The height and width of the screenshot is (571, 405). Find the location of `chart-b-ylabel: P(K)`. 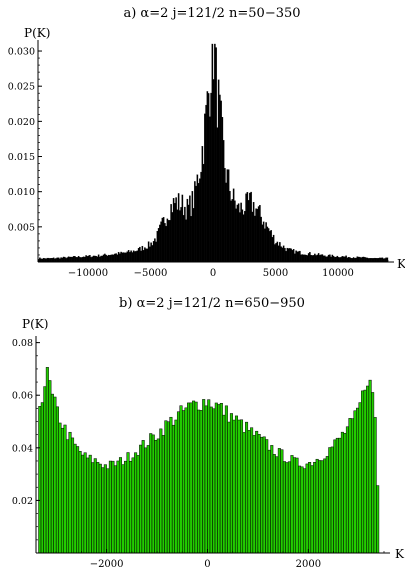

chart-b-ylabel: P(K) is located at coordinates (35, 324).